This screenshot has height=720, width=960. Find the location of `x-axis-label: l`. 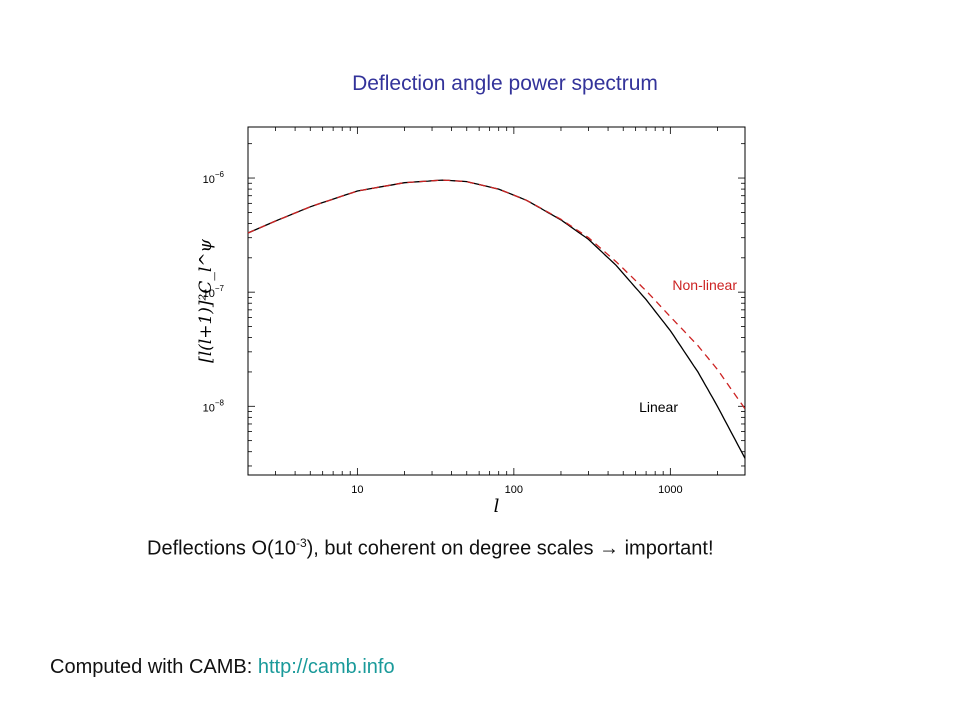

x-axis-label: l is located at coordinates (497, 506).